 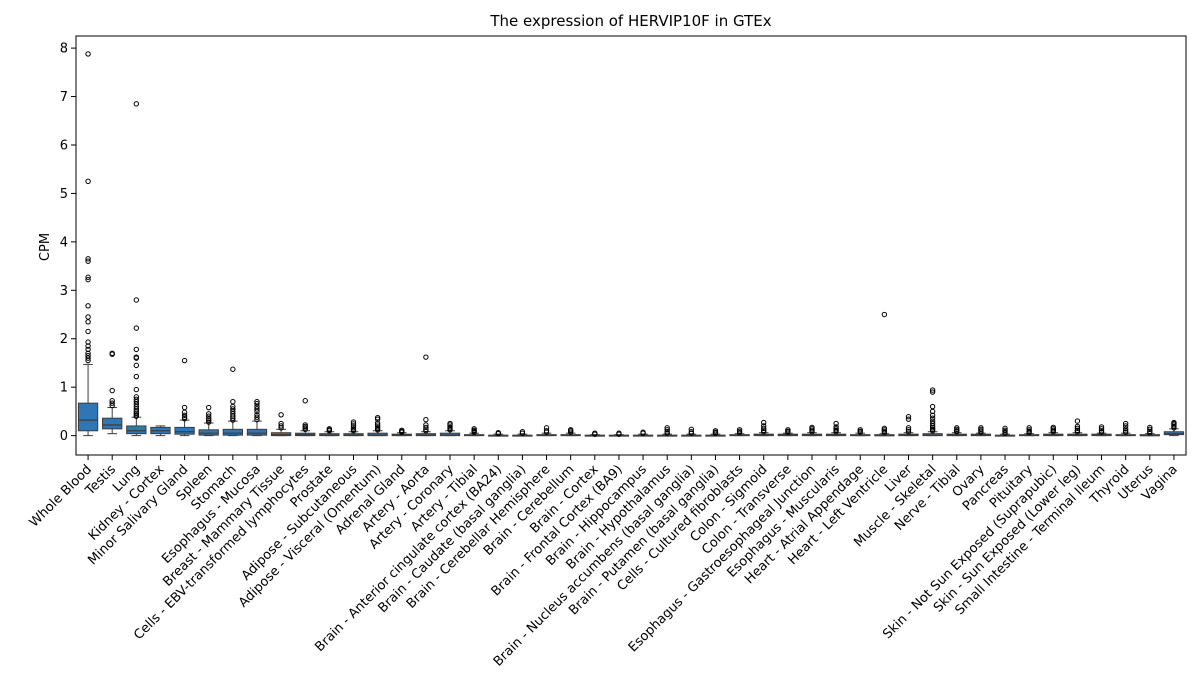 What do you see at coordinates (630, 21) in the screenshot?
I see `chart-title: The expression of HERVIP10F in GTEx` at bounding box center [630, 21].